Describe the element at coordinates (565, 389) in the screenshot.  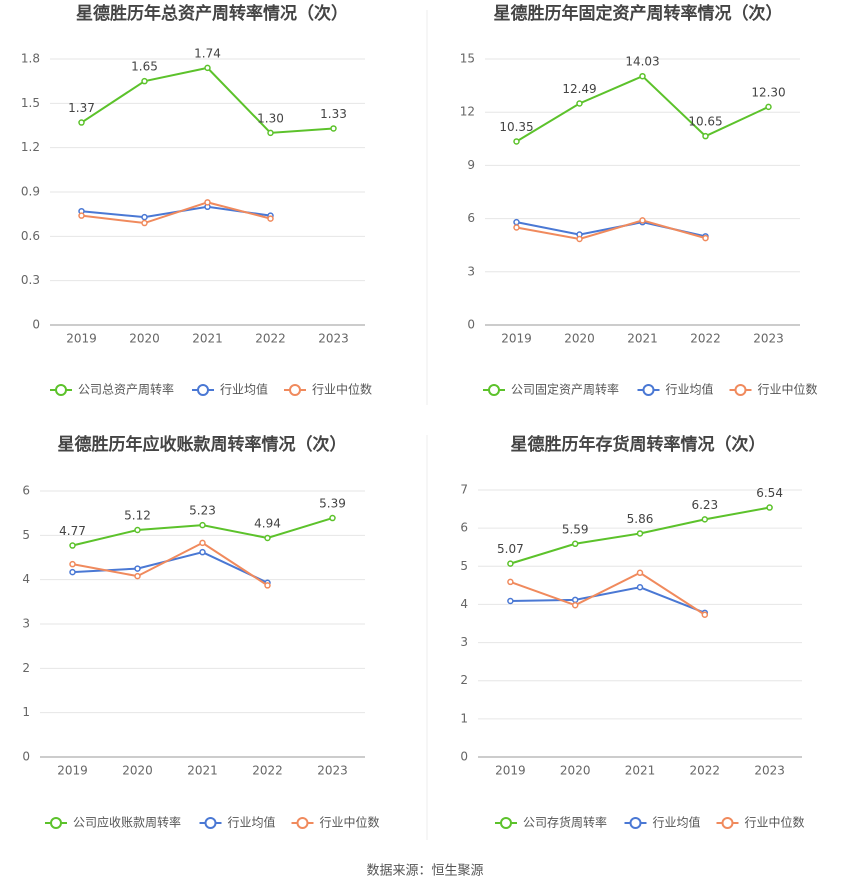
I see `legend-label: 公司固定资产周转率` at that location.